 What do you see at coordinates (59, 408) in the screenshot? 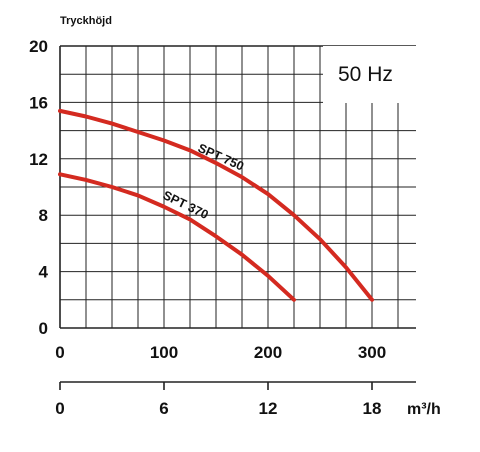
I see `secondary-axis-tick-label-0: 0` at bounding box center [59, 408].